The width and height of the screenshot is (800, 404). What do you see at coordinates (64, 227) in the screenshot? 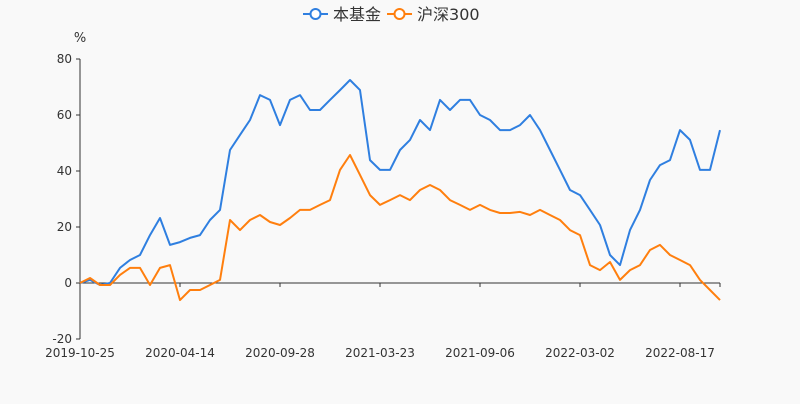
I see `y-tick-label: 20` at bounding box center [64, 227].